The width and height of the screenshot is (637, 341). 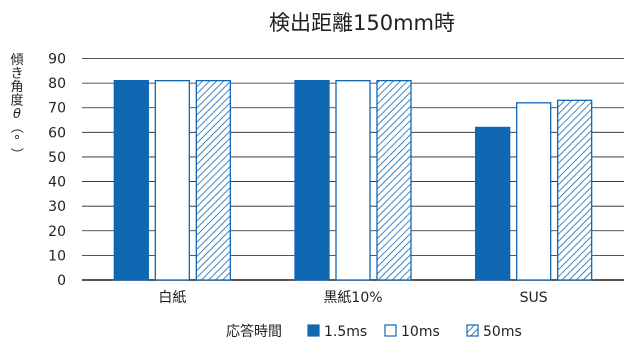 What do you see at coordinates (57, 60) in the screenshot?
I see `y-tick-label: 90` at bounding box center [57, 60].